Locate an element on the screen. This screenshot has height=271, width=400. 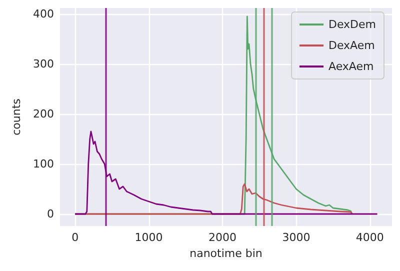
legend-label: DexAem is located at coordinates (351, 45).